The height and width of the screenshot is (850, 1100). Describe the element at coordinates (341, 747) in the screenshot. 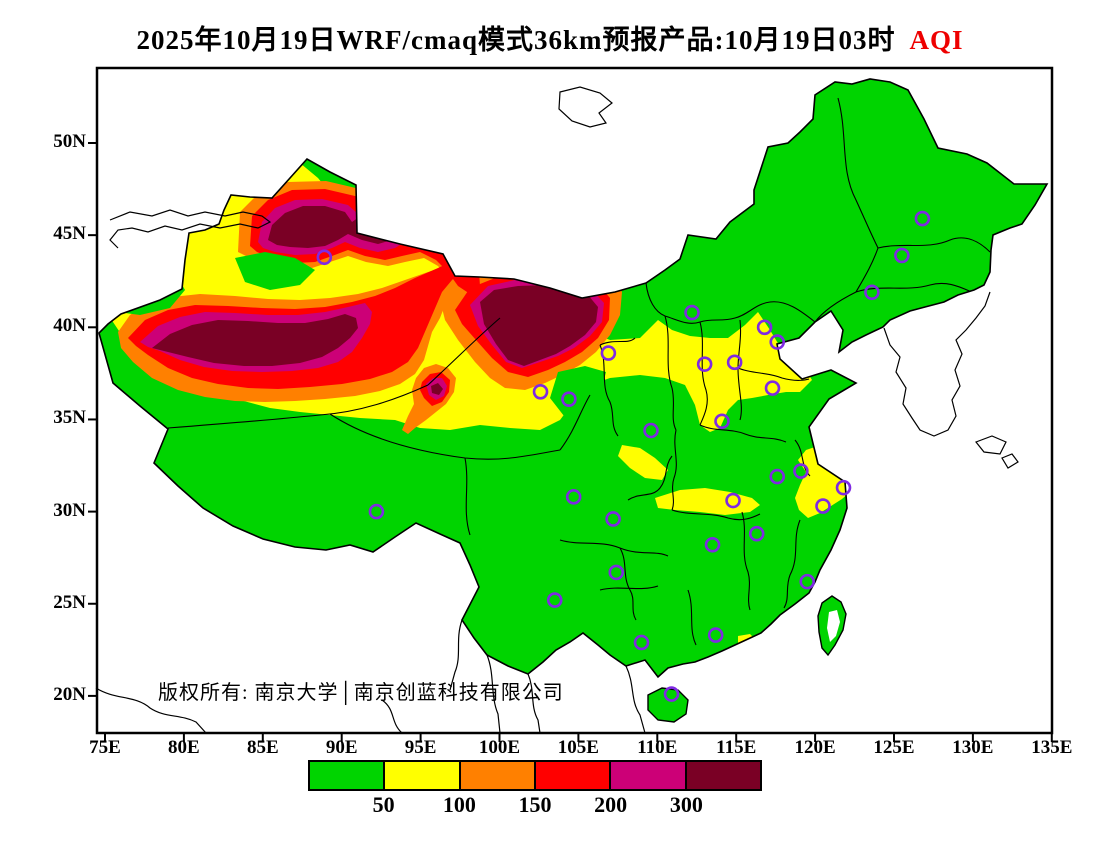

I see `x-tick-label: 90E` at that location.